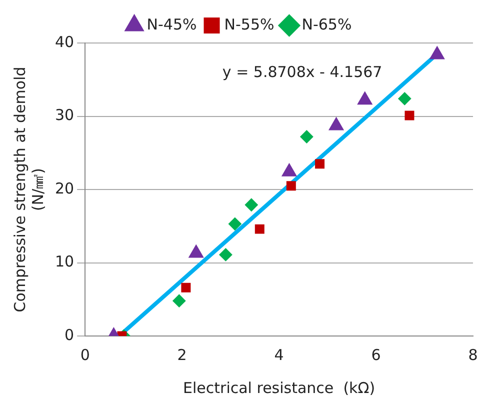 This screenshot has height=410, width=491. I want to click on legend-label: N-65%, so click(327, 24).